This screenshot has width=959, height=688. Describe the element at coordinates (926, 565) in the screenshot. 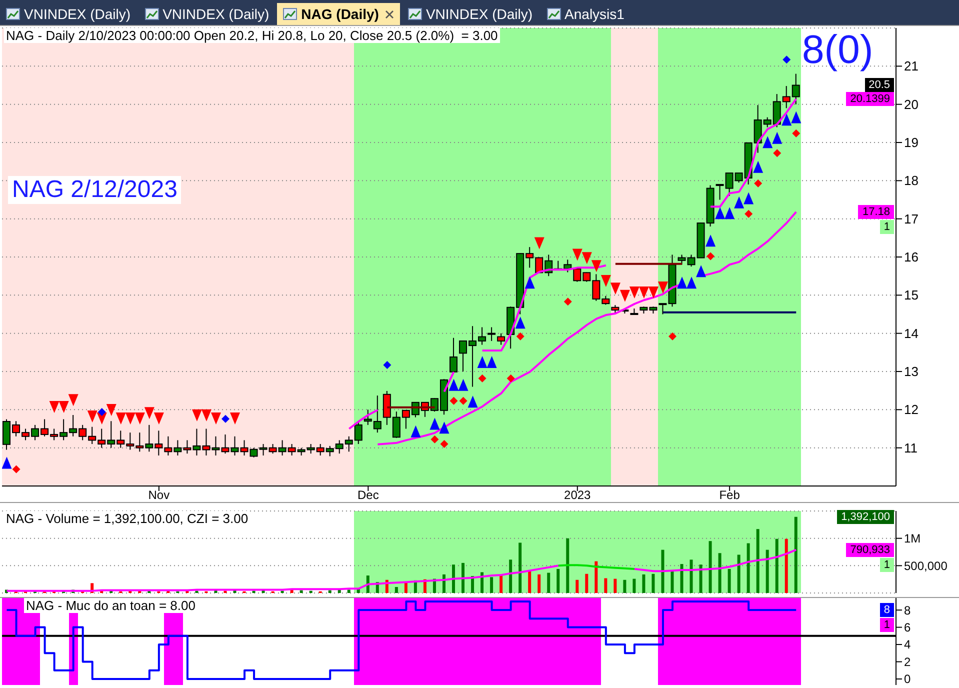

I see `y-tick-label: 500,000` at that location.